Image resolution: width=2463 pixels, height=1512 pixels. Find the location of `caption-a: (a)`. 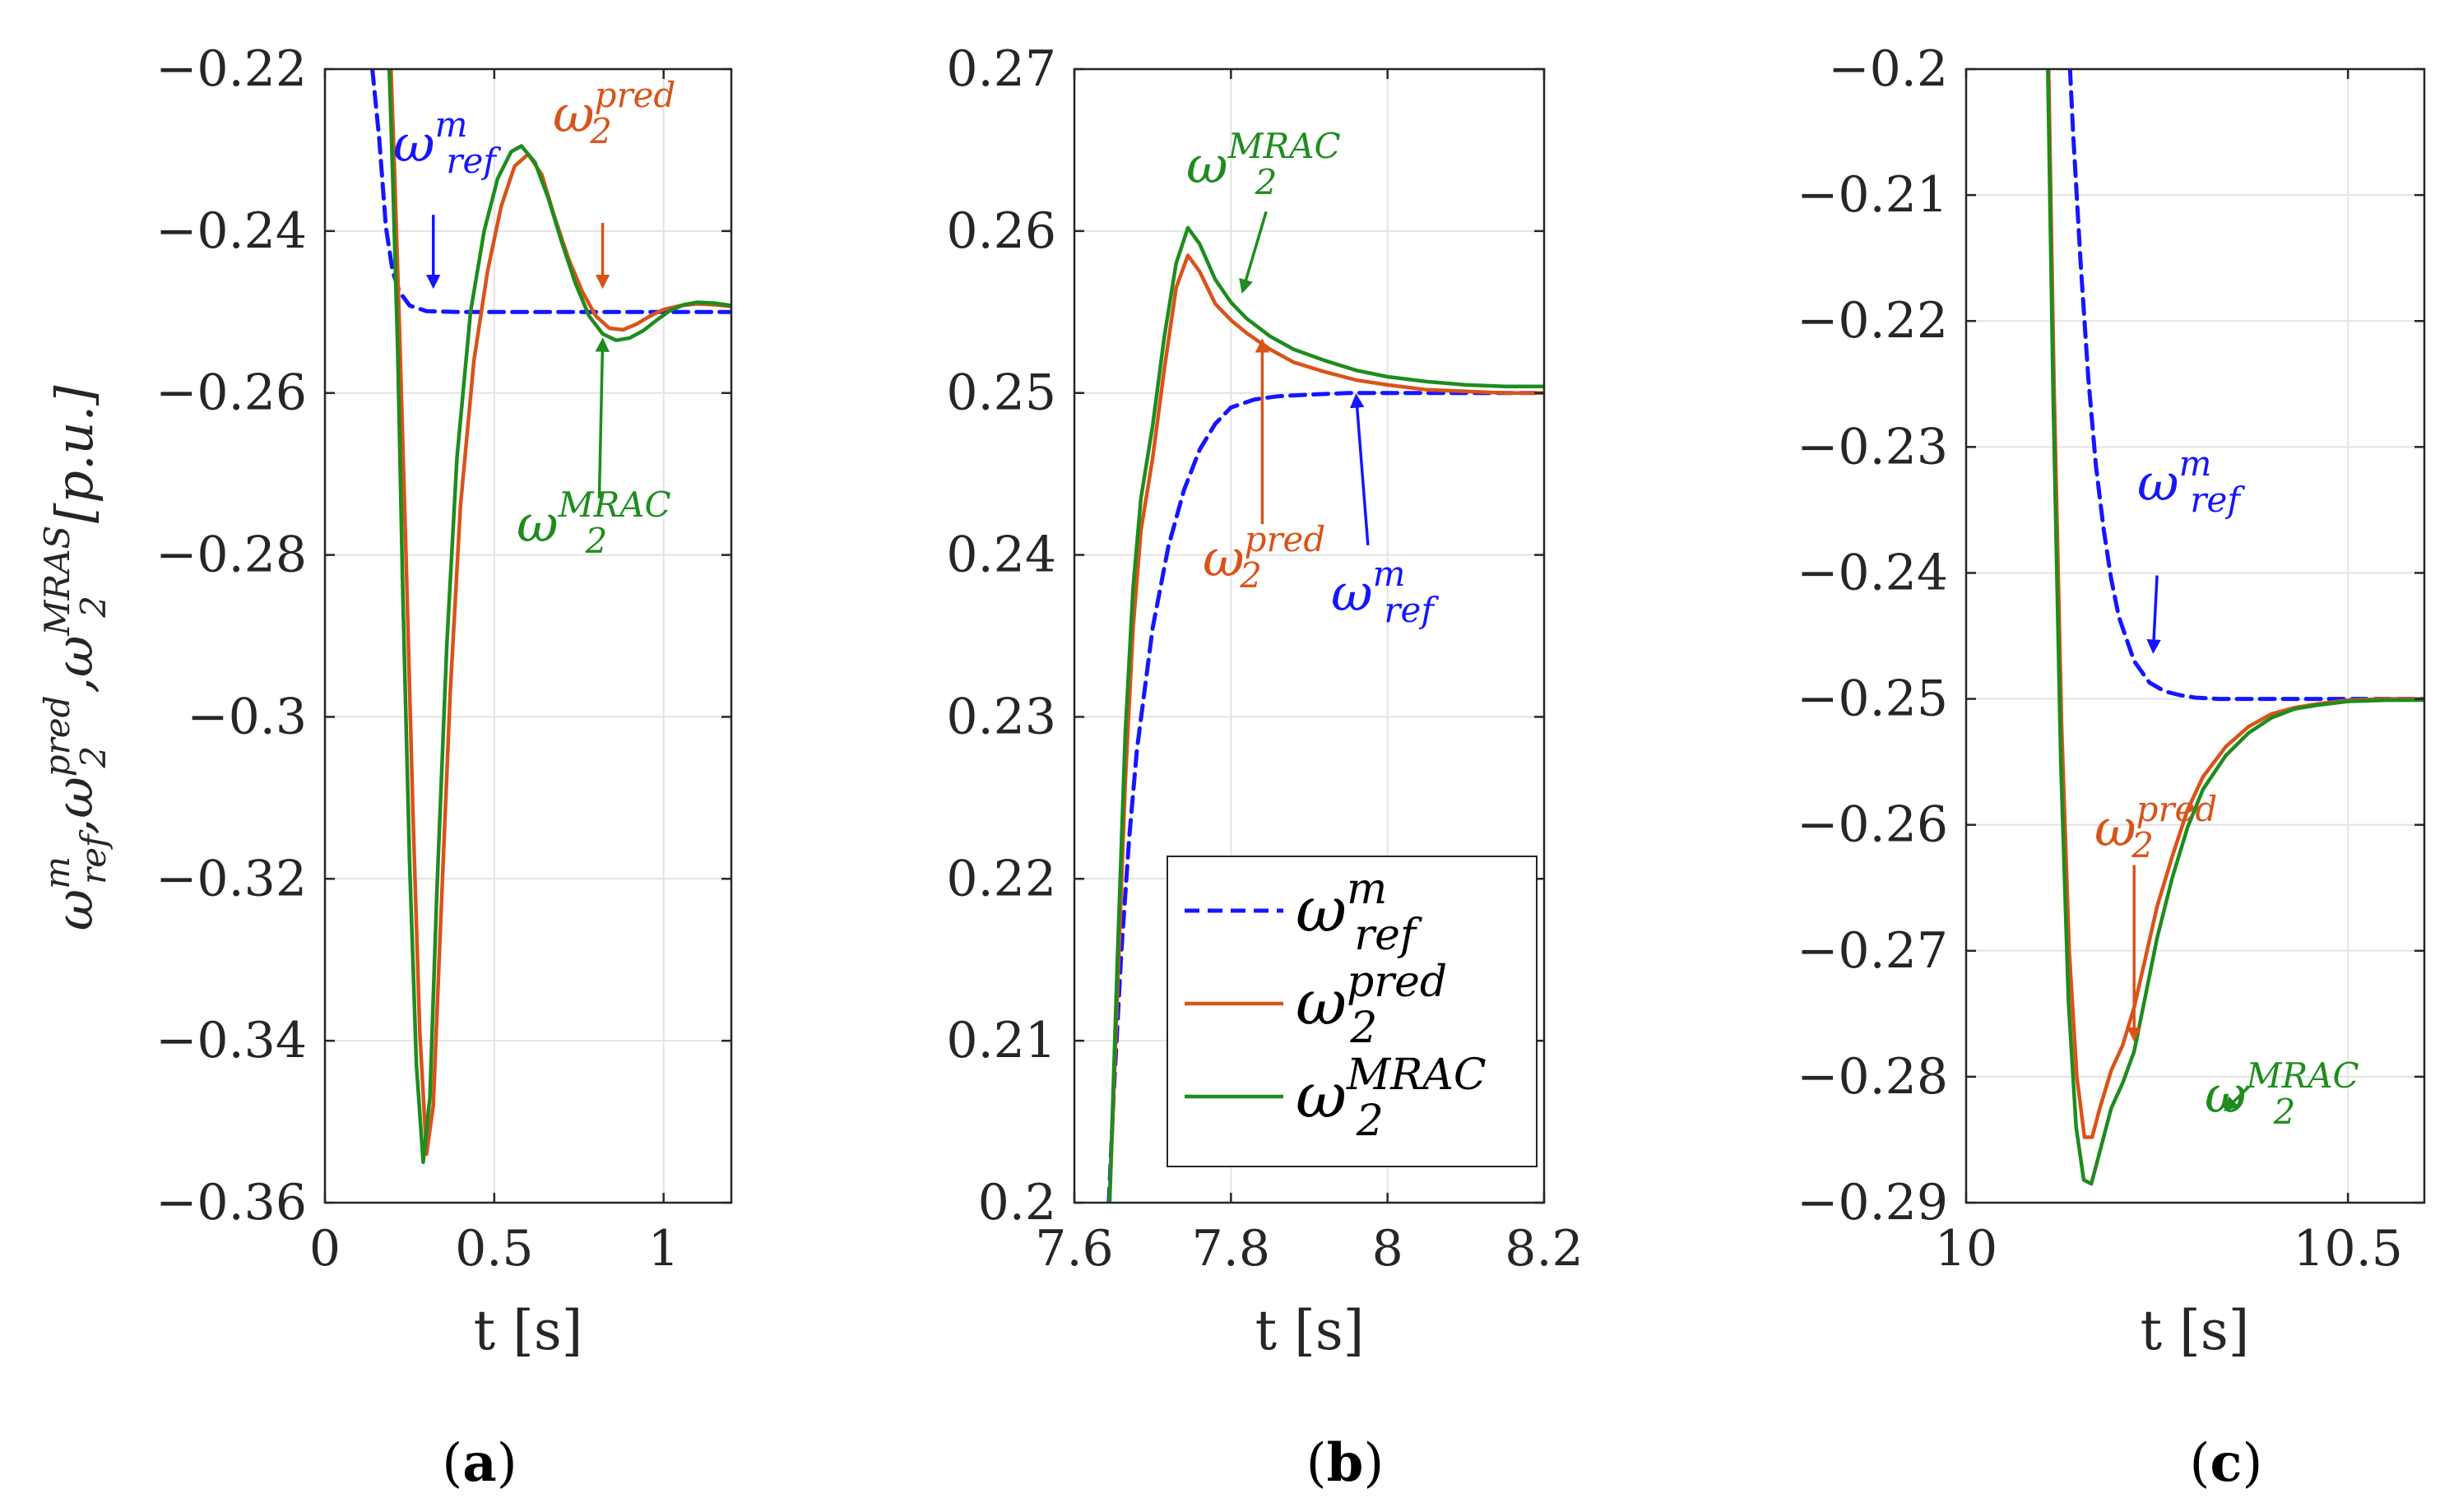

caption-a: (a) is located at coordinates (479, 1463).